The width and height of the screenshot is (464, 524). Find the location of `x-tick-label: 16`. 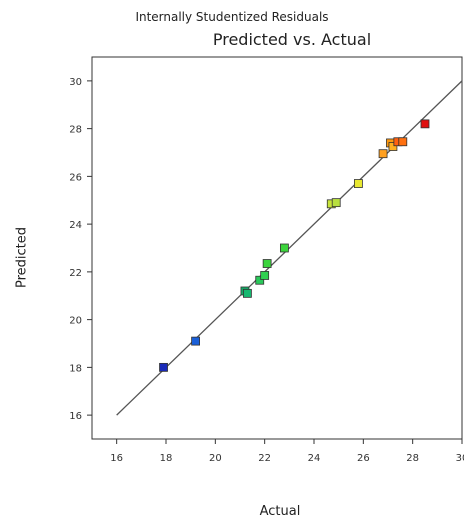

x-tick-label: 16 is located at coordinates (116, 458).